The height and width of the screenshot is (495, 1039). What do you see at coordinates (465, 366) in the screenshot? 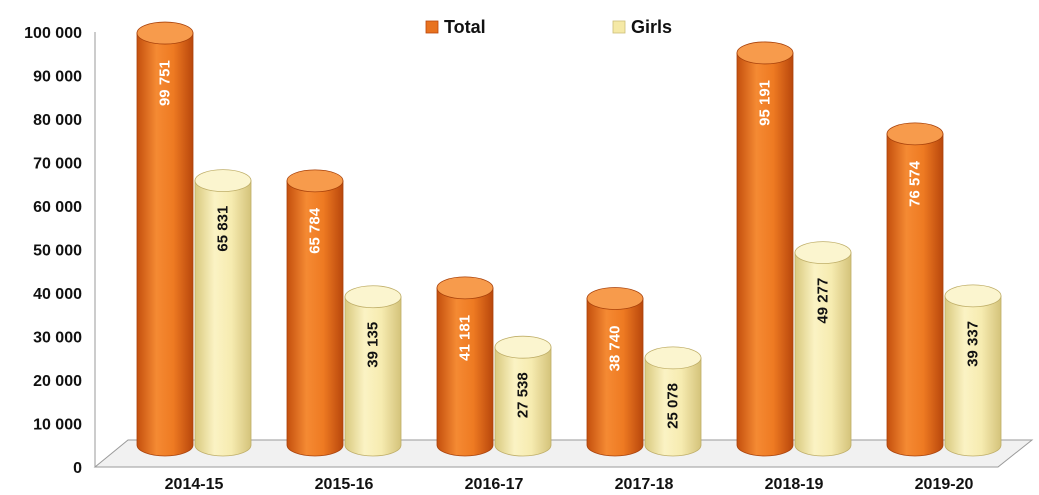
I see `bar-total: 41 181` at bounding box center [465, 366].